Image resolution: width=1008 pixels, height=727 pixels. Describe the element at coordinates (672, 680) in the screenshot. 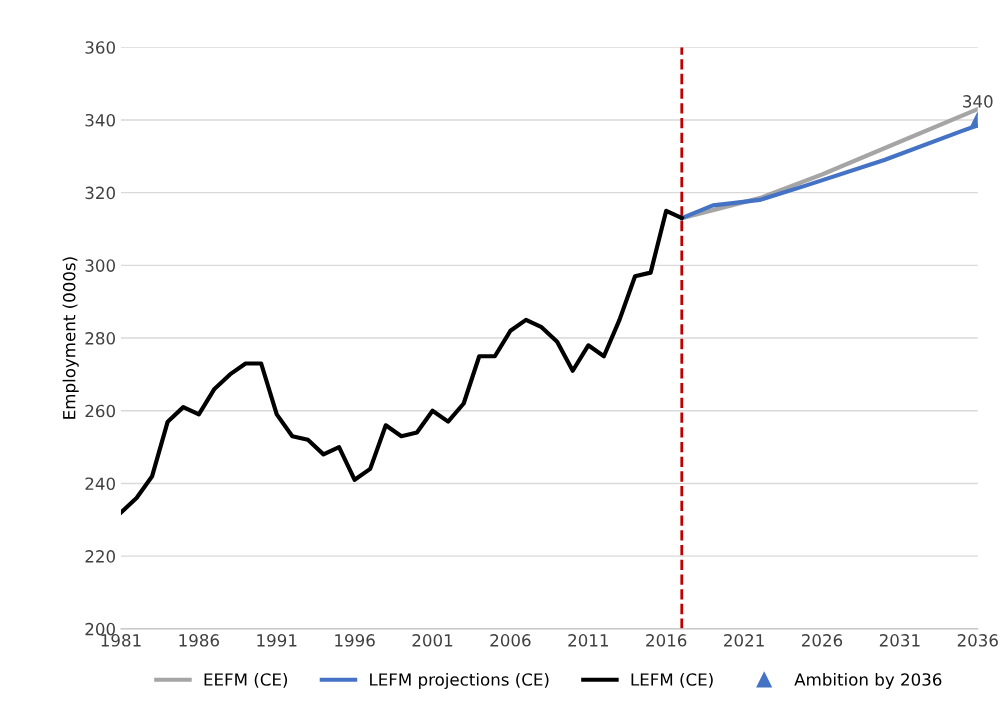

I see `legend-label: LEFM (CE)` at that location.